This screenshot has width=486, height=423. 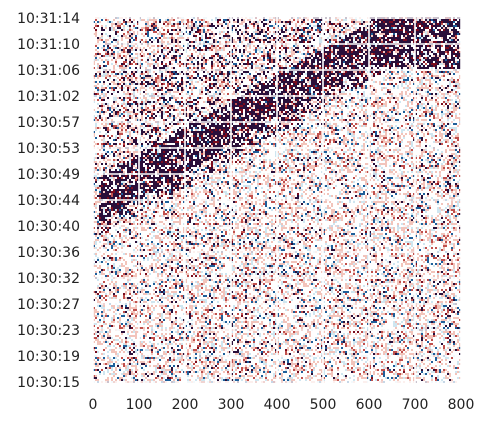 I want to click on x-tick-label: 600, so click(x=369, y=405).